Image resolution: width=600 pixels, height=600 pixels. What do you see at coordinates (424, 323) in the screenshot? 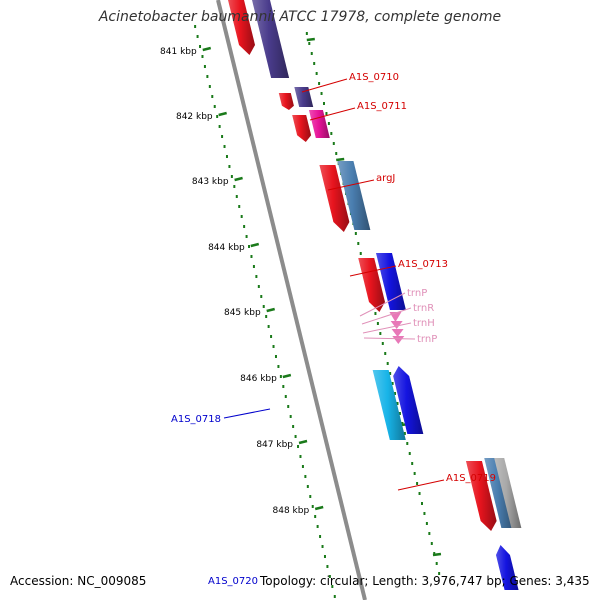
I see `trna-label-trnH: trnH` at bounding box center [424, 323].